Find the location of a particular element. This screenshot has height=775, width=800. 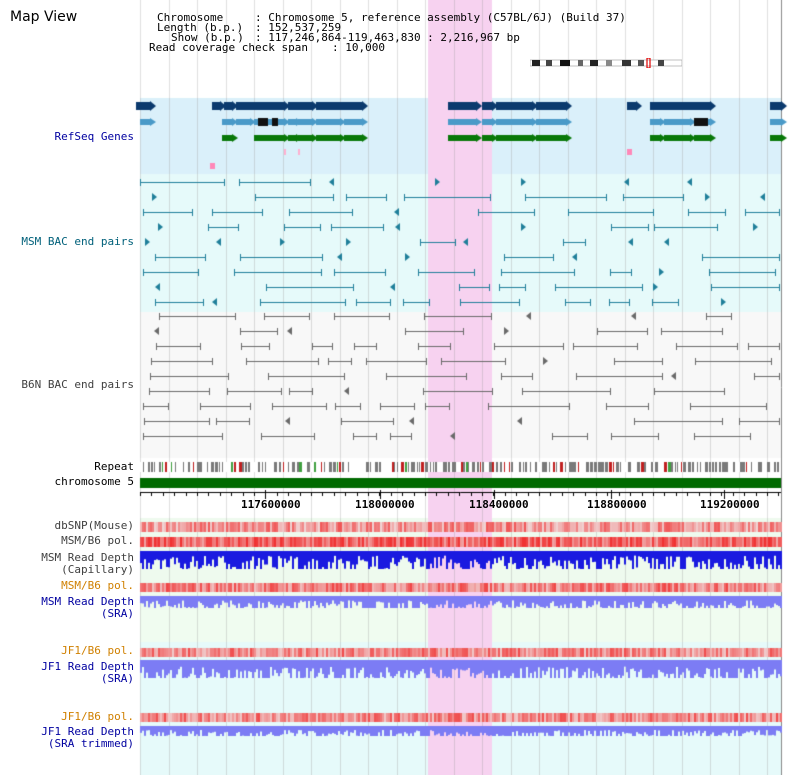

length-value: : 152,537,259 is located at coordinates (298, 27).